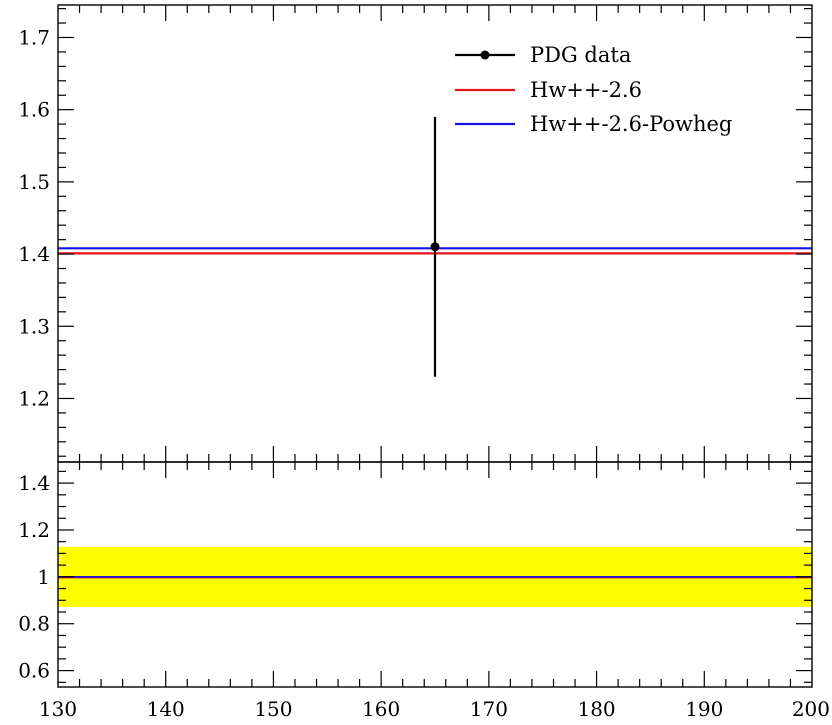  I want to click on x-tick-label: 150, so click(273, 709).